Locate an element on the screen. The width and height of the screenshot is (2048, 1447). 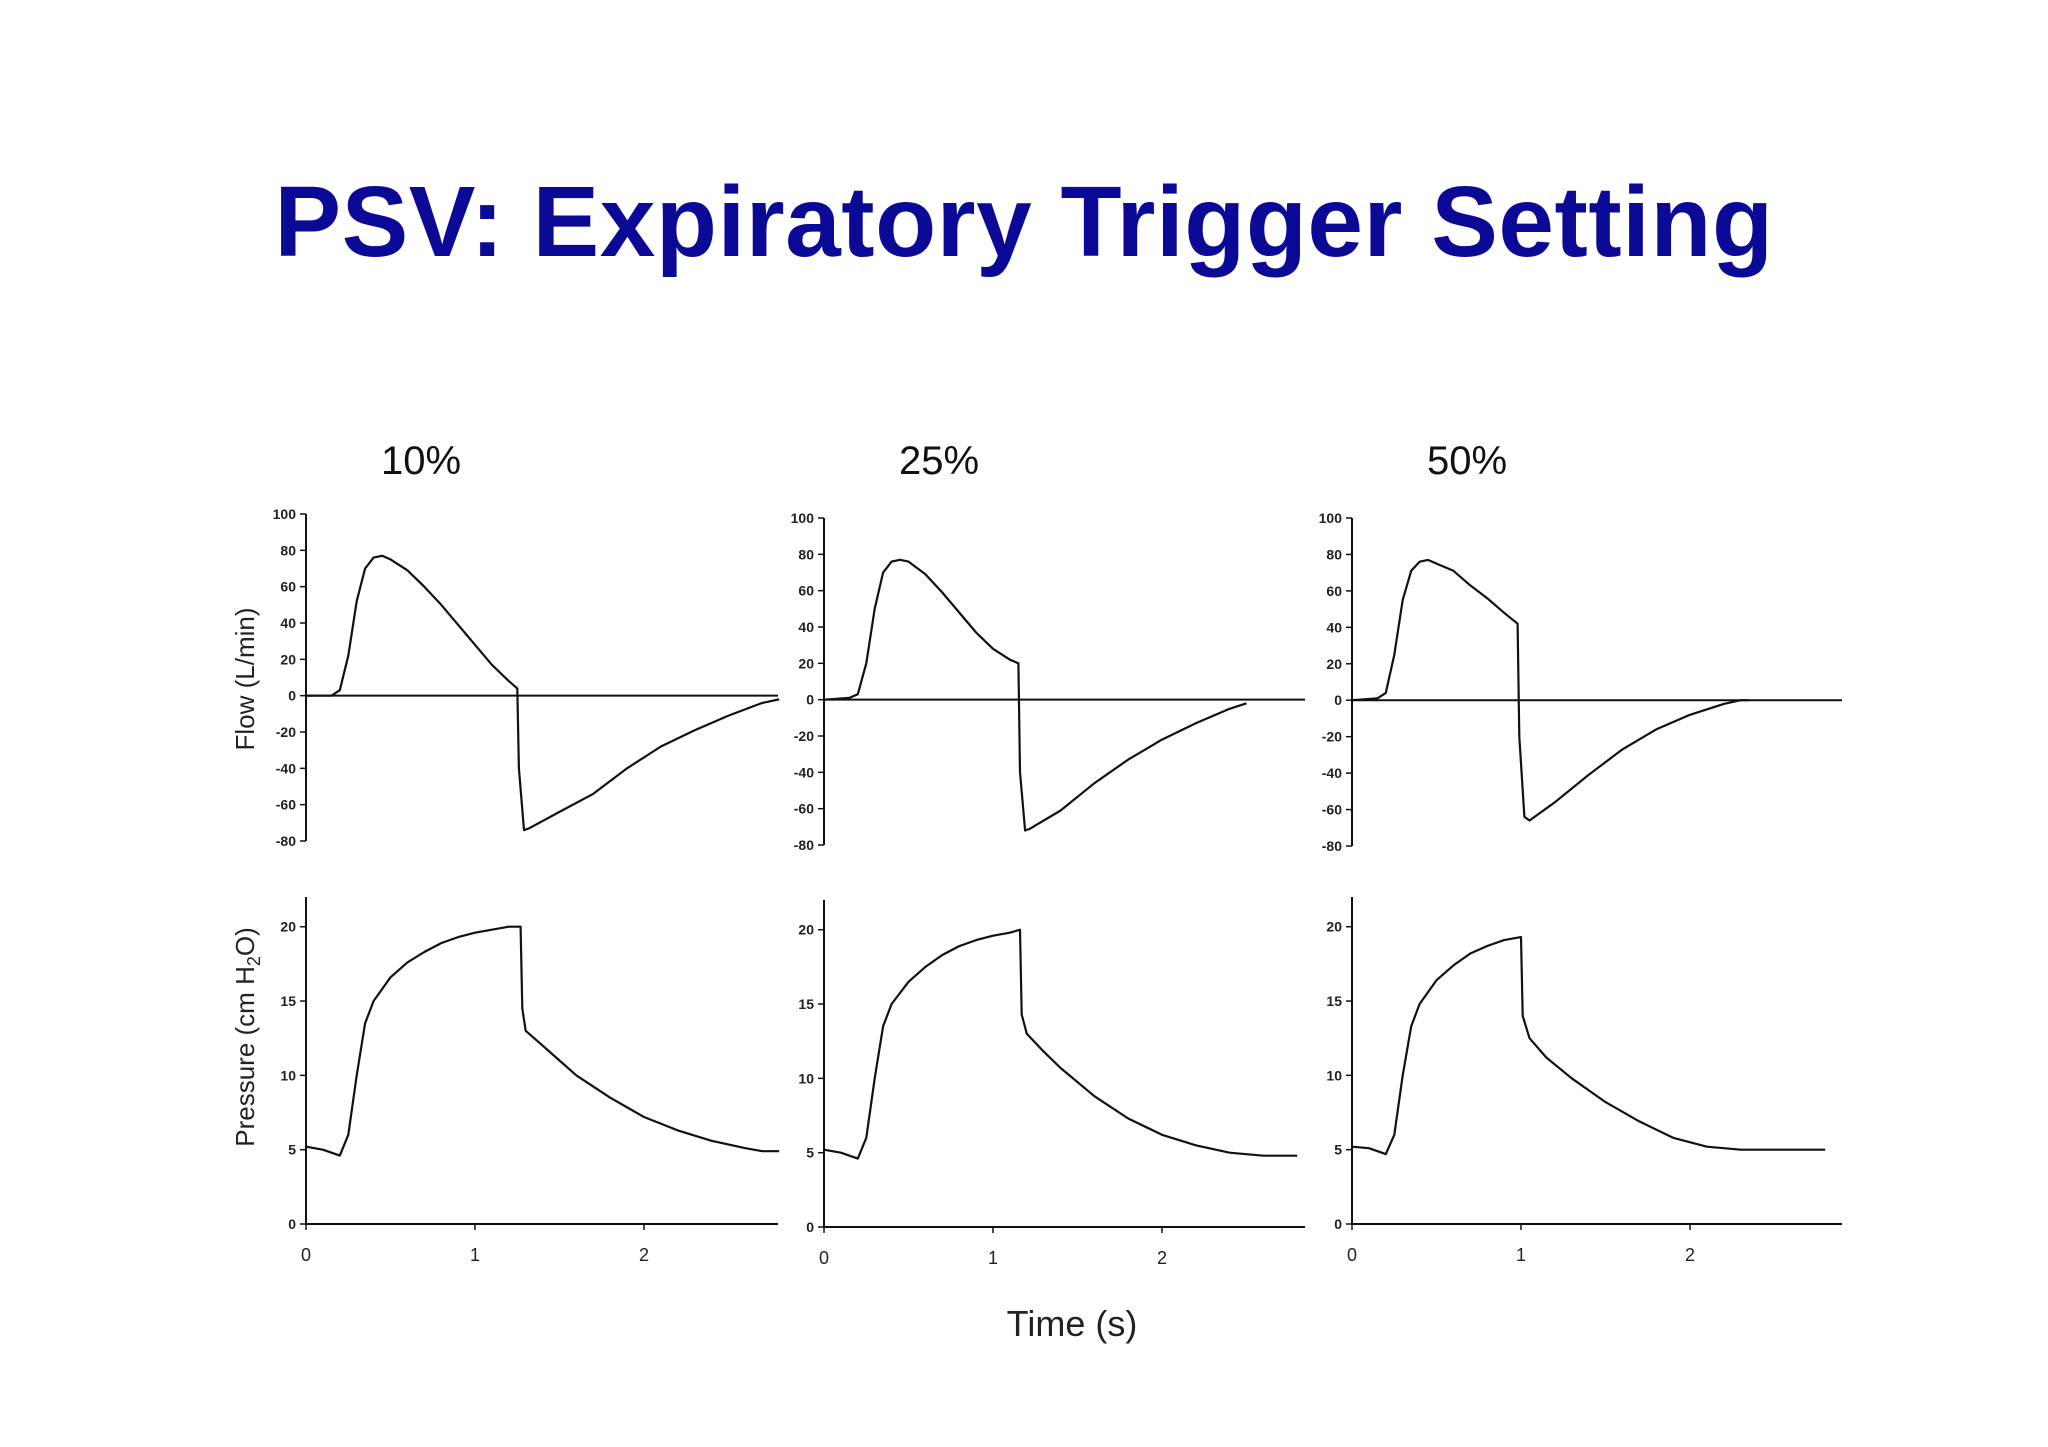
pressure-curve-10pct is located at coordinates (542, 1041).